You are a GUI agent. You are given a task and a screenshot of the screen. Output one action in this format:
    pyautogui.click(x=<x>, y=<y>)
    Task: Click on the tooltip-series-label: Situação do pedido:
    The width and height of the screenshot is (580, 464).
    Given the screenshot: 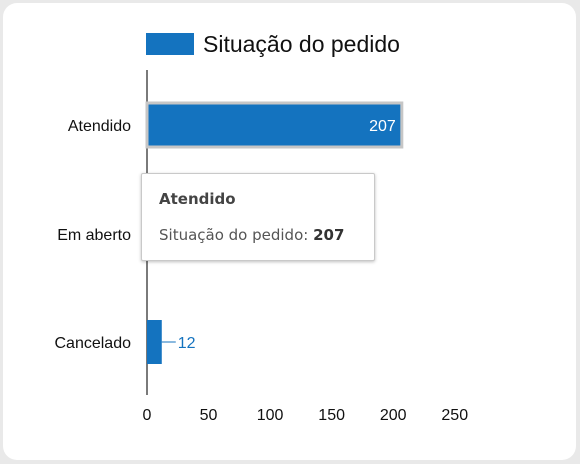 What is the action you would take?
    pyautogui.click(x=234, y=235)
    